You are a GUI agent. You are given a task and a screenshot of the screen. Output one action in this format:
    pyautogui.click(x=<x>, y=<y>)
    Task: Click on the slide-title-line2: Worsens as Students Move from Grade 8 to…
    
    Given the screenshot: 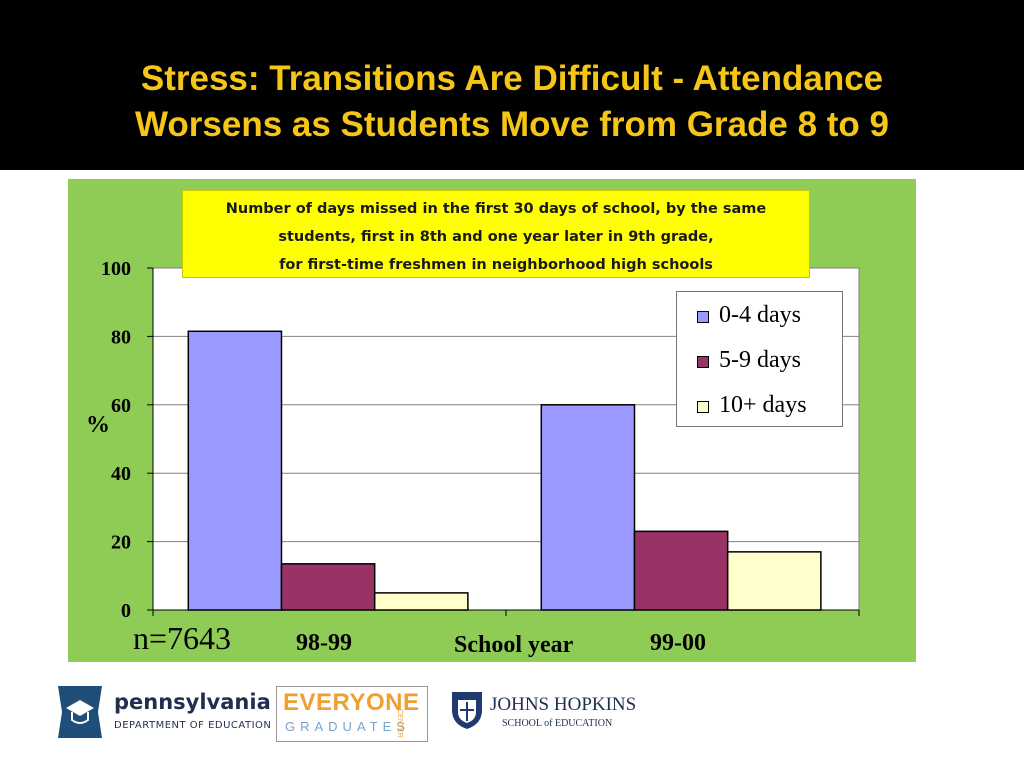 What is the action you would take?
    pyautogui.click(x=512, y=124)
    